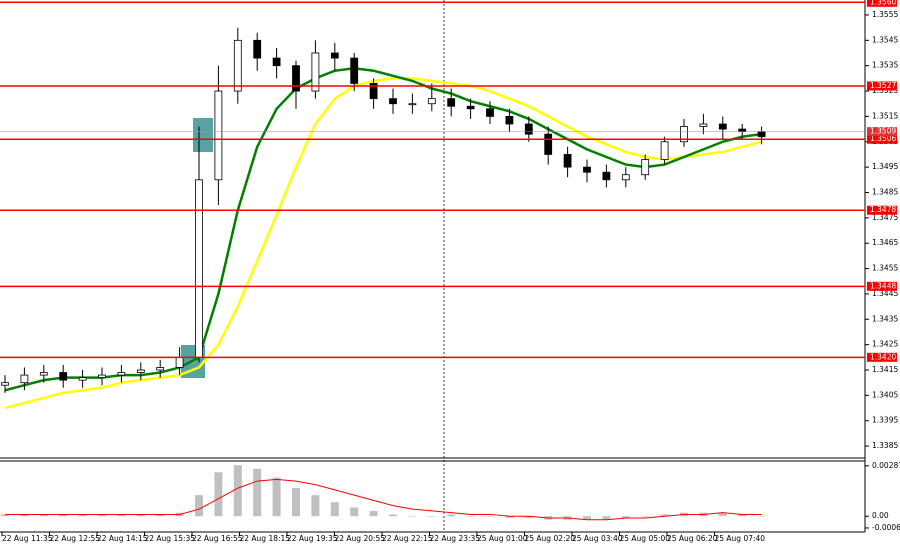  What do you see at coordinates (383, 499) in the screenshot?
I see `signal-line` at bounding box center [383, 499].